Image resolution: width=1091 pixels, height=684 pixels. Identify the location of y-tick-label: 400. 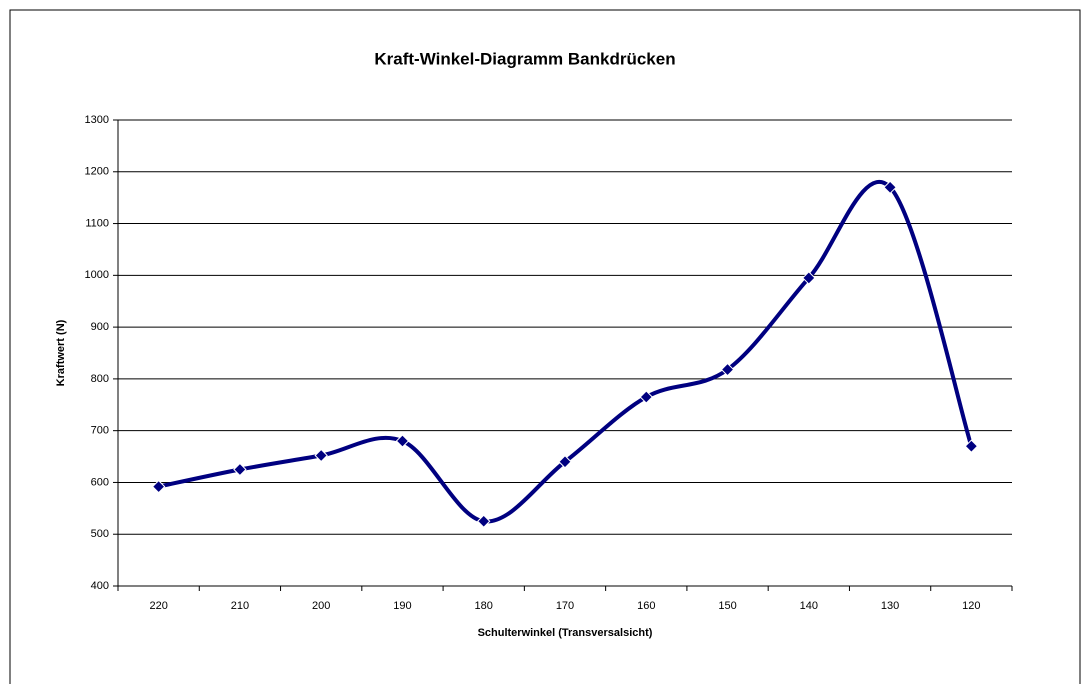
(100, 586).